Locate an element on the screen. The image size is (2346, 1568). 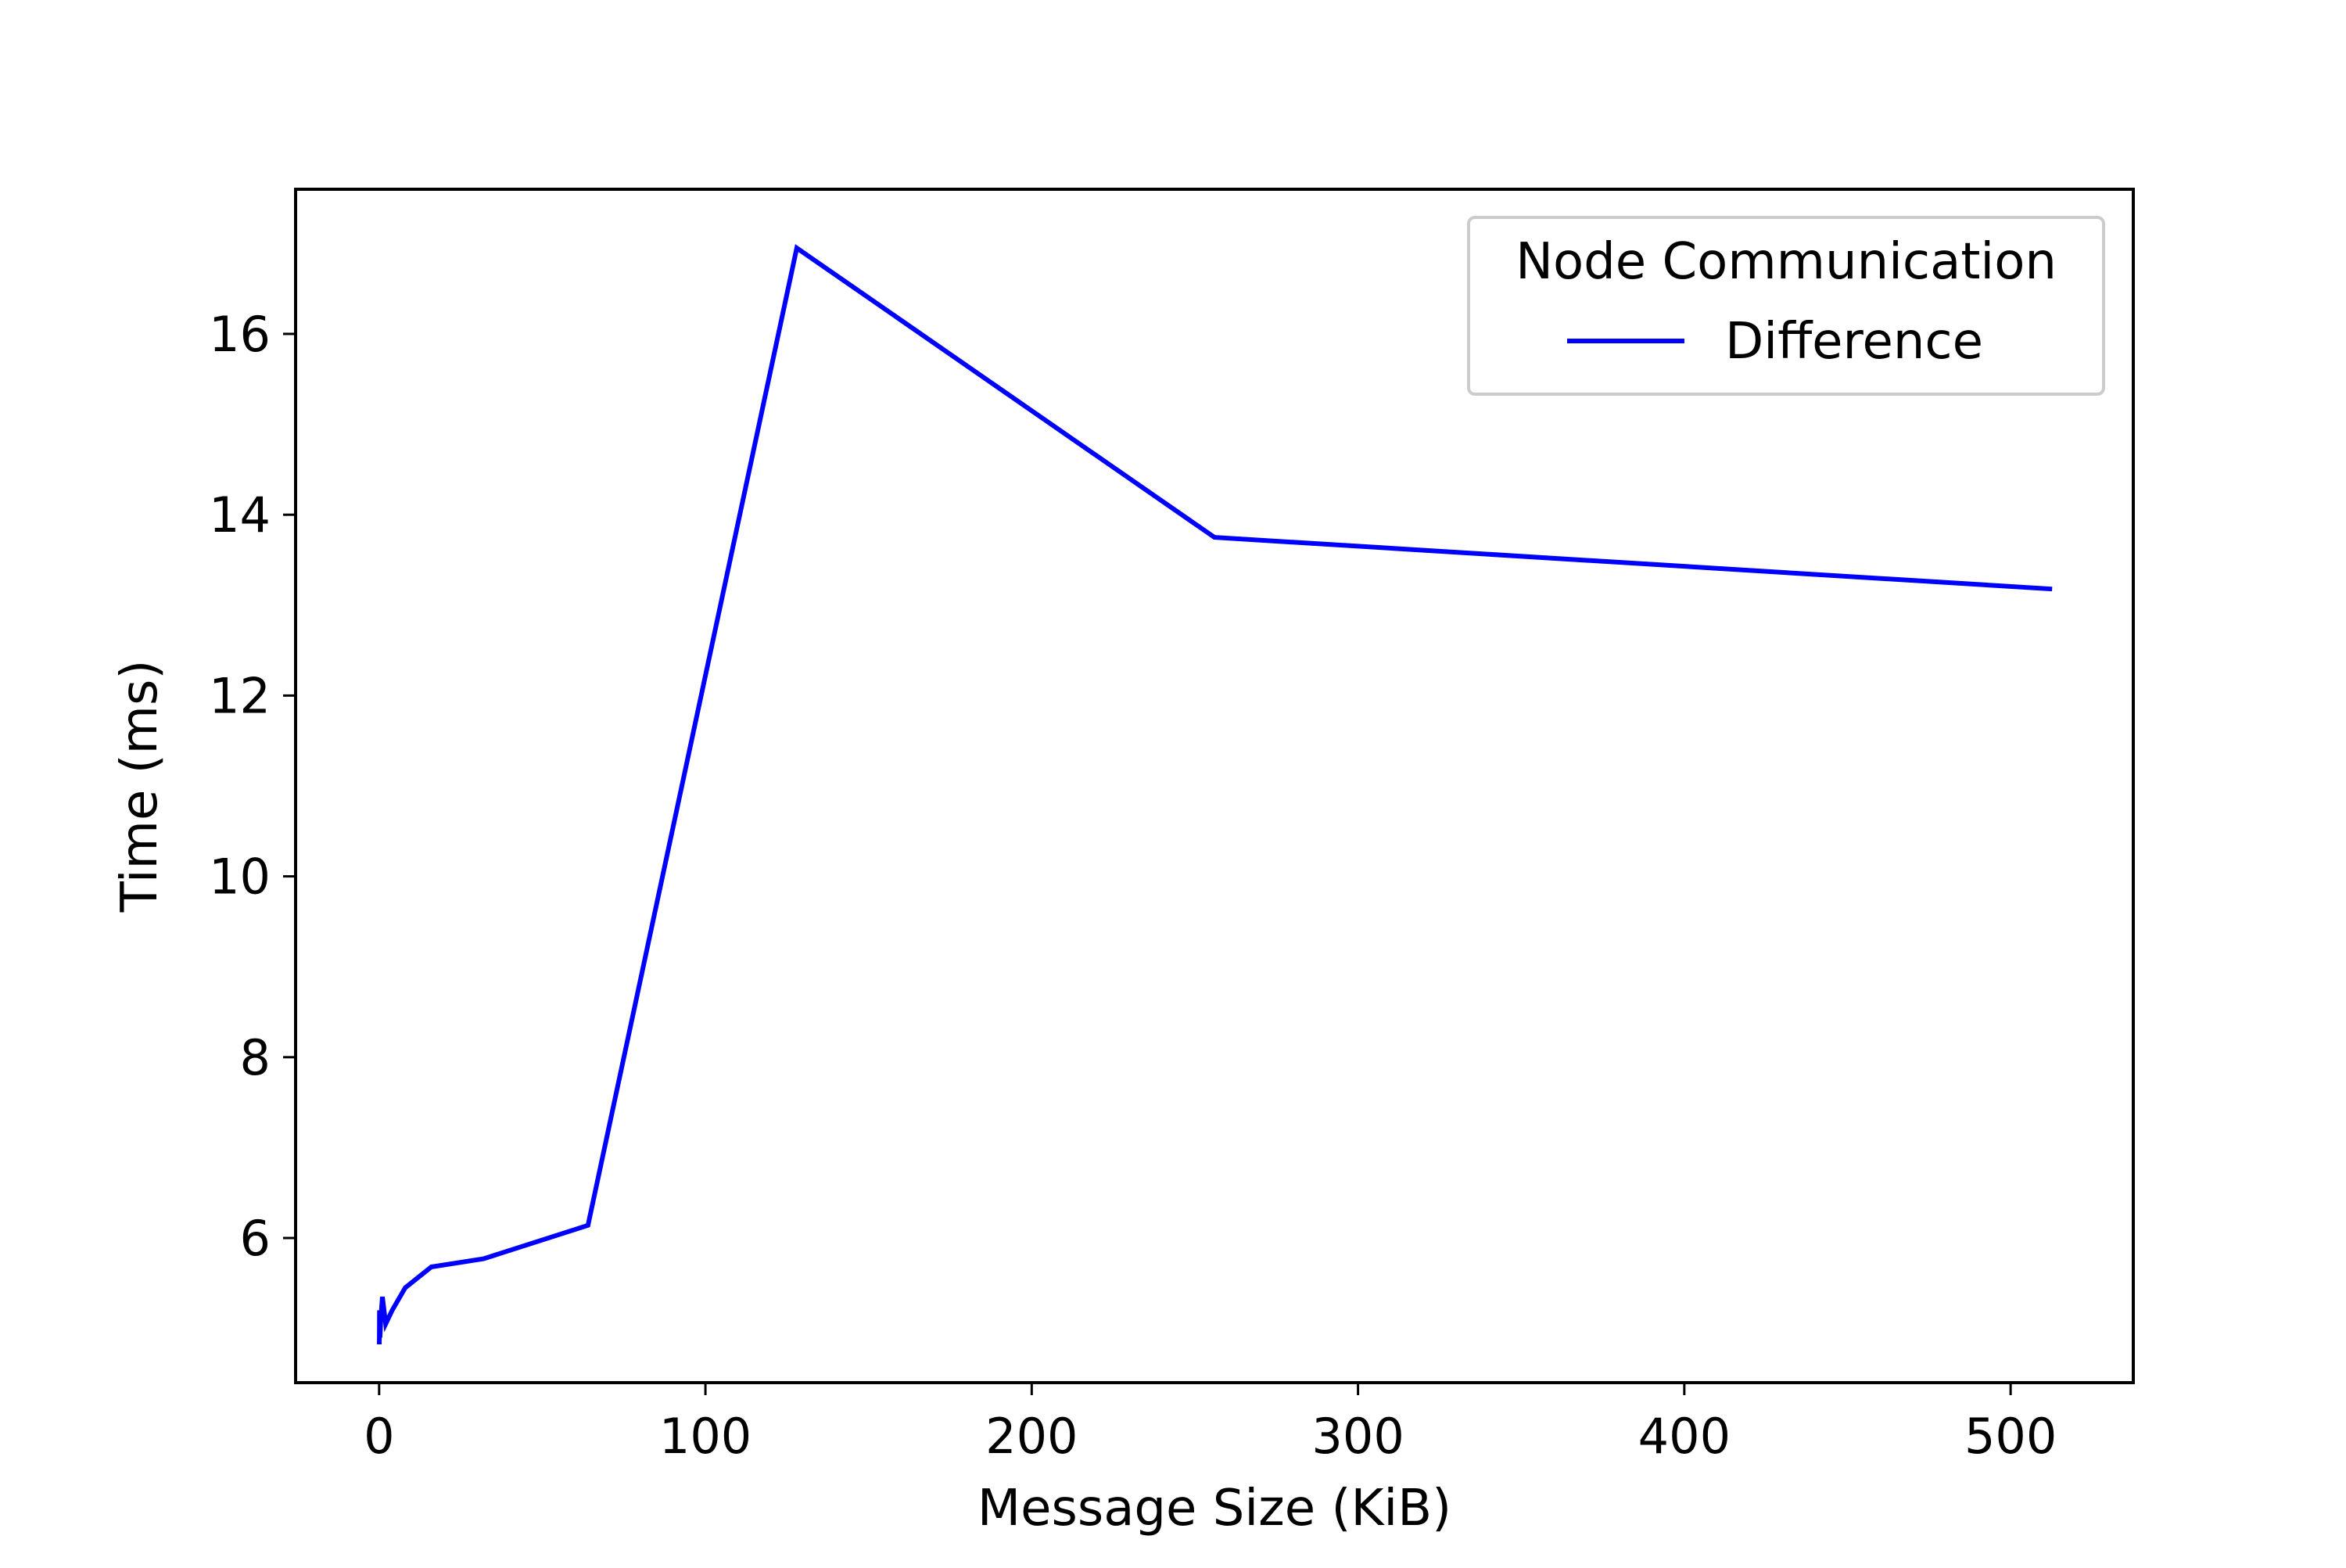
x-tick-label: 500 is located at coordinates (2011, 1436).